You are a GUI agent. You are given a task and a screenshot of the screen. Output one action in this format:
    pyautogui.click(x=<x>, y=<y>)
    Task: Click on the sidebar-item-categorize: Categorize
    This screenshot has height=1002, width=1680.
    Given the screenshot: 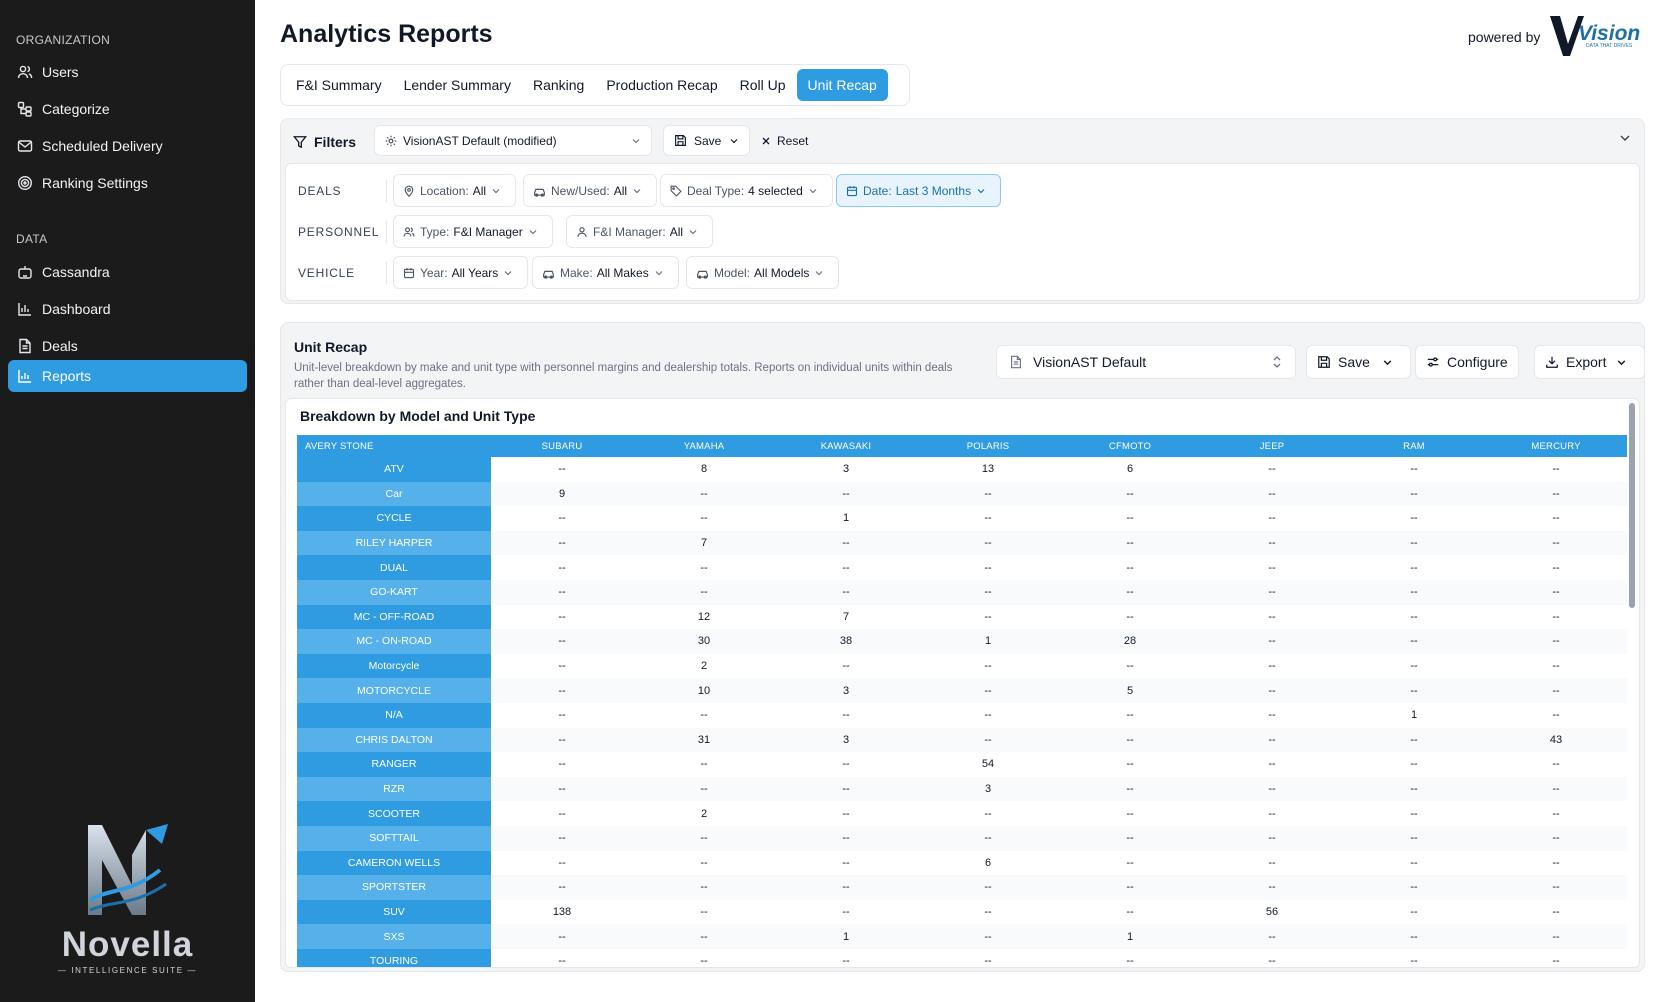 What is the action you would take?
    pyautogui.click(x=127, y=109)
    